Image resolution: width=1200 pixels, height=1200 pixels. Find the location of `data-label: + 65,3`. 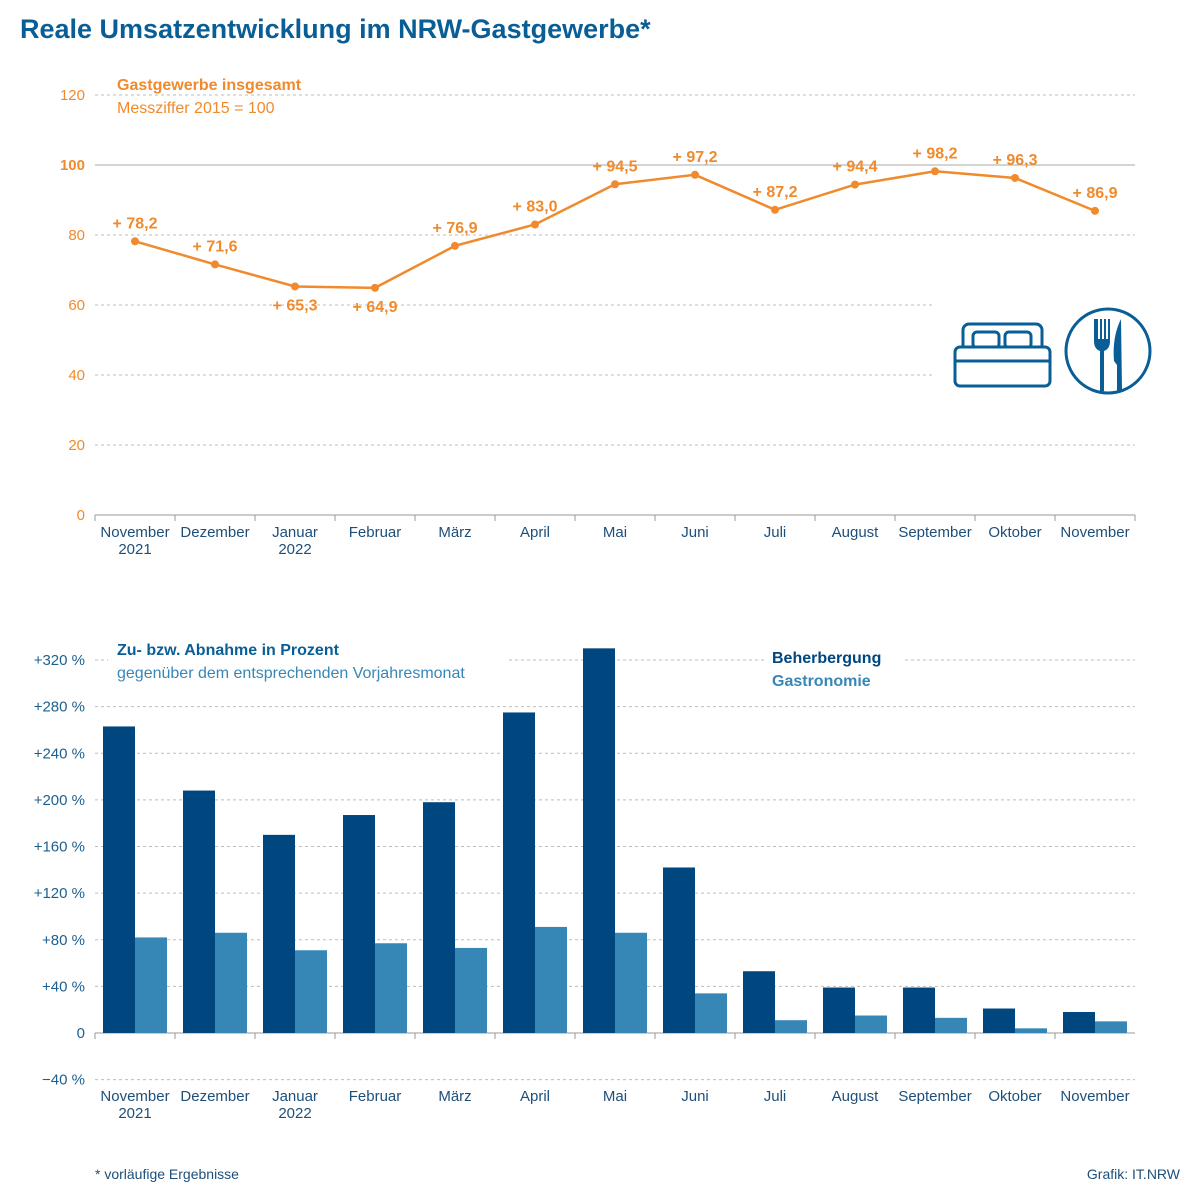

data-label: + 65,3 is located at coordinates (295, 305).